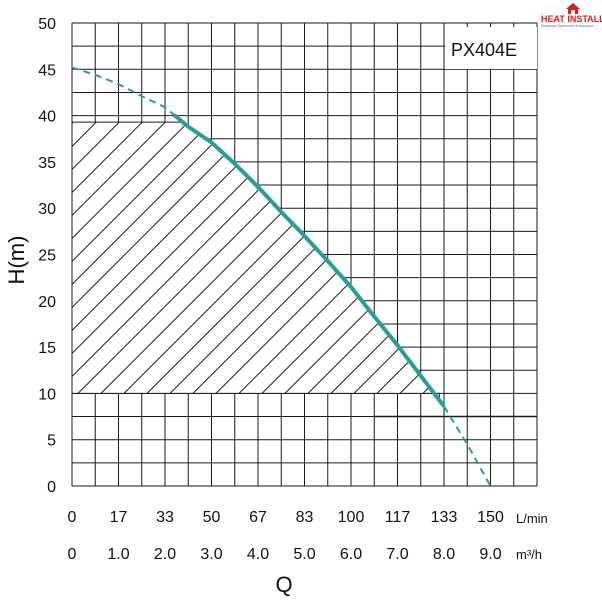 The width and height of the screenshot is (602, 600). What do you see at coordinates (212, 517) in the screenshot?
I see `x-tick-label-lmin: 50` at bounding box center [212, 517].